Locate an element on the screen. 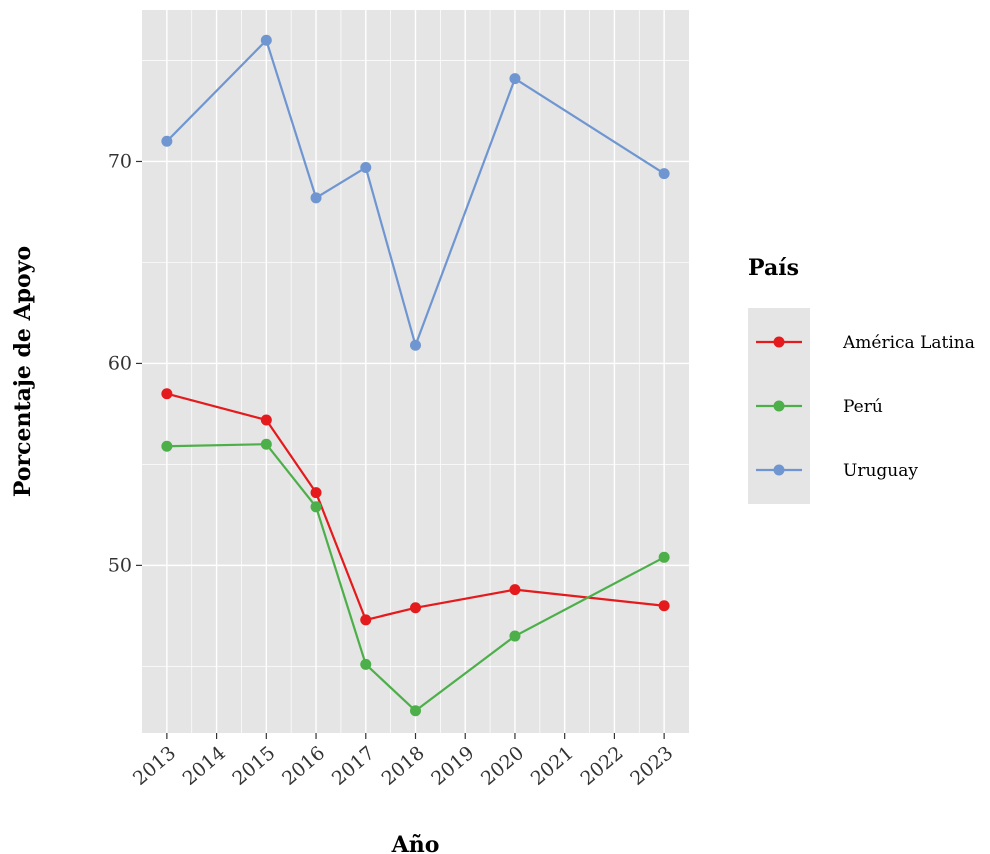 The image size is (990, 854). x-tick-label: 2020 is located at coordinates (502, 766).